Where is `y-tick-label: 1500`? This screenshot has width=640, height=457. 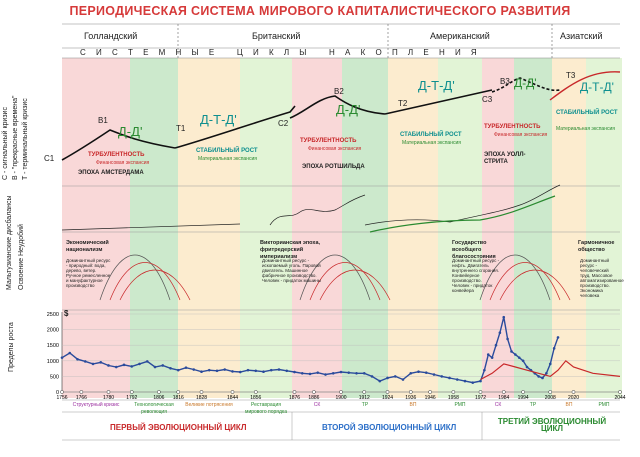 y-tick-label: 1500 is located at coordinates (53, 346).